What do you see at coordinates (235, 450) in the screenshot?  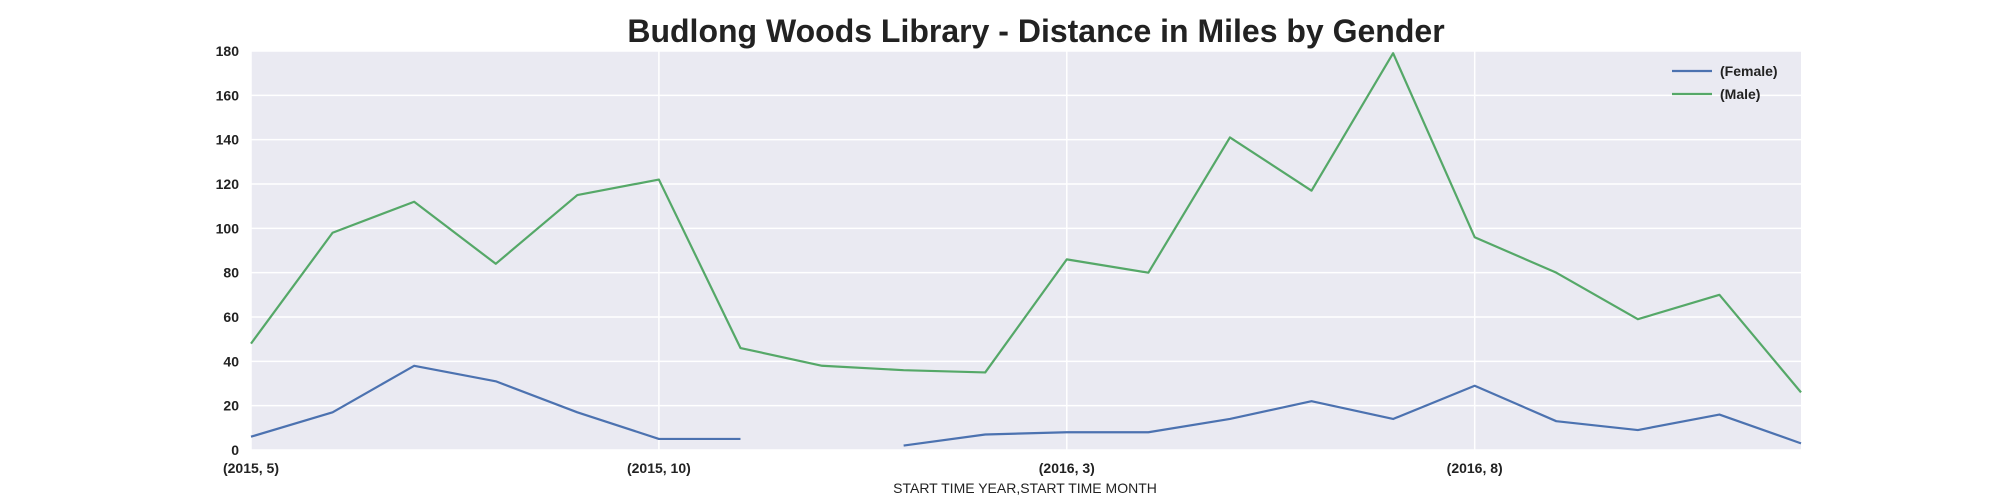 I see `y-tick-label: 0` at bounding box center [235, 450].